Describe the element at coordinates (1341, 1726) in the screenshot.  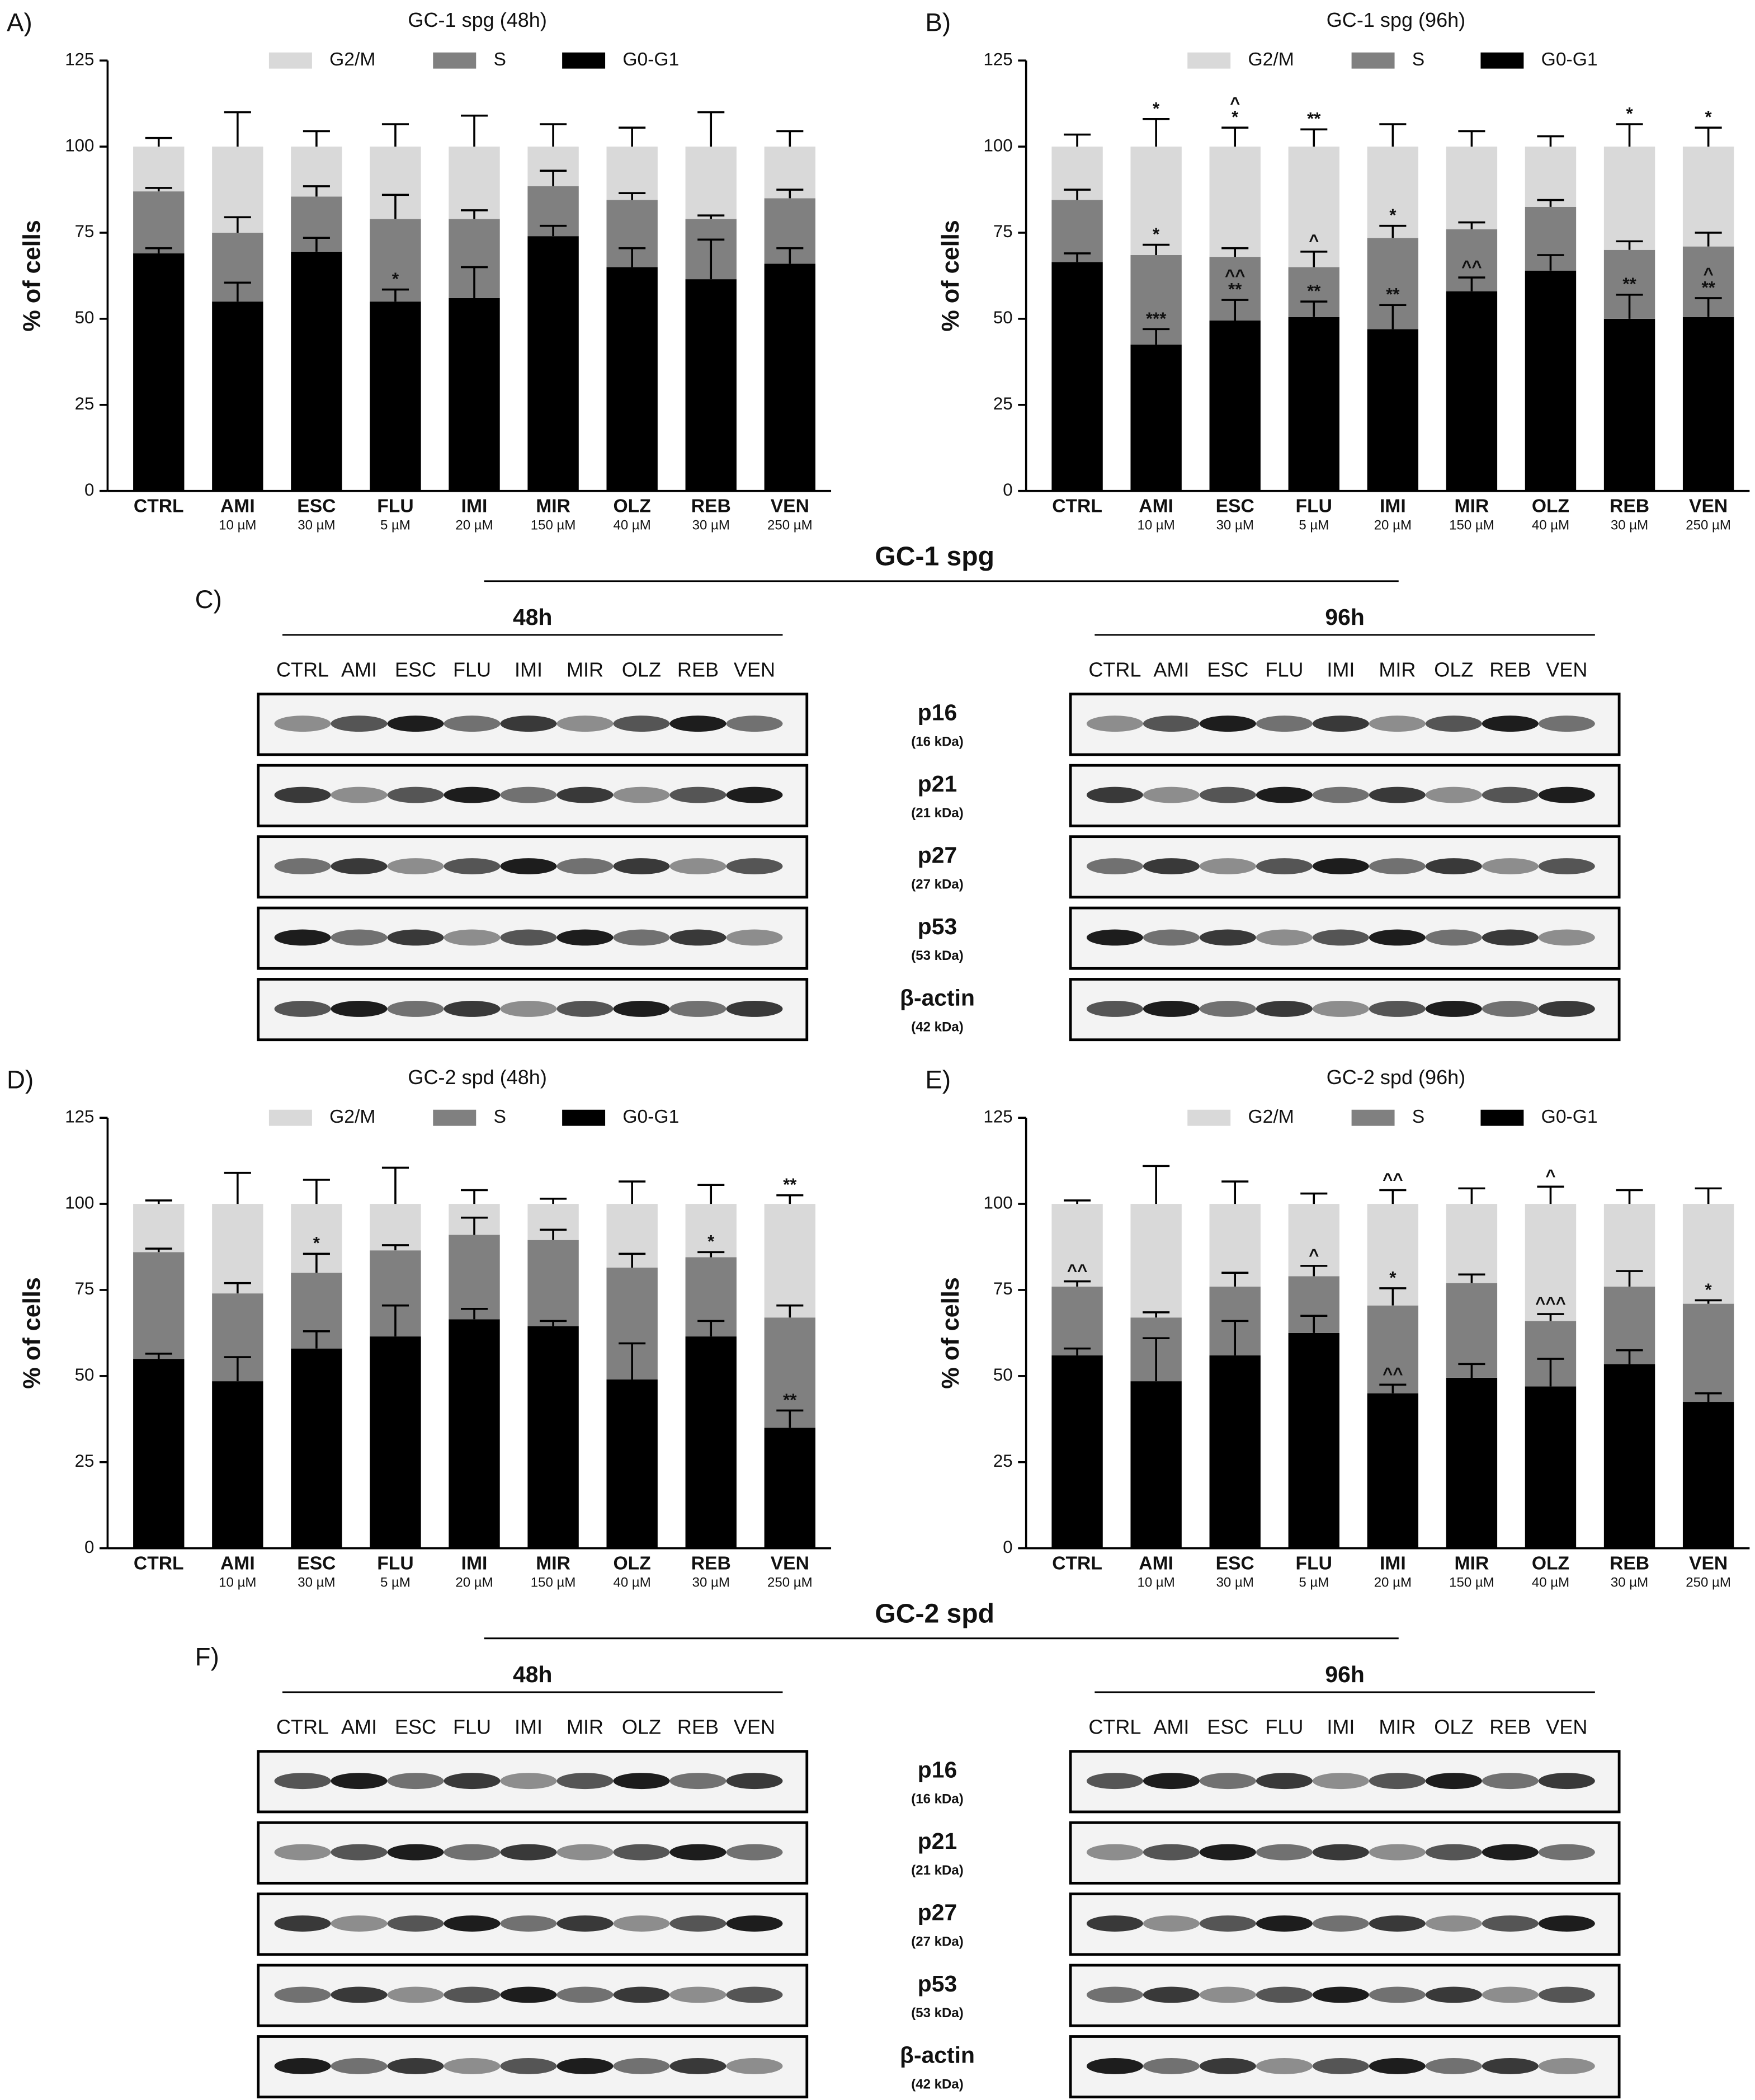
I see `lane-label: IMI` at that location.